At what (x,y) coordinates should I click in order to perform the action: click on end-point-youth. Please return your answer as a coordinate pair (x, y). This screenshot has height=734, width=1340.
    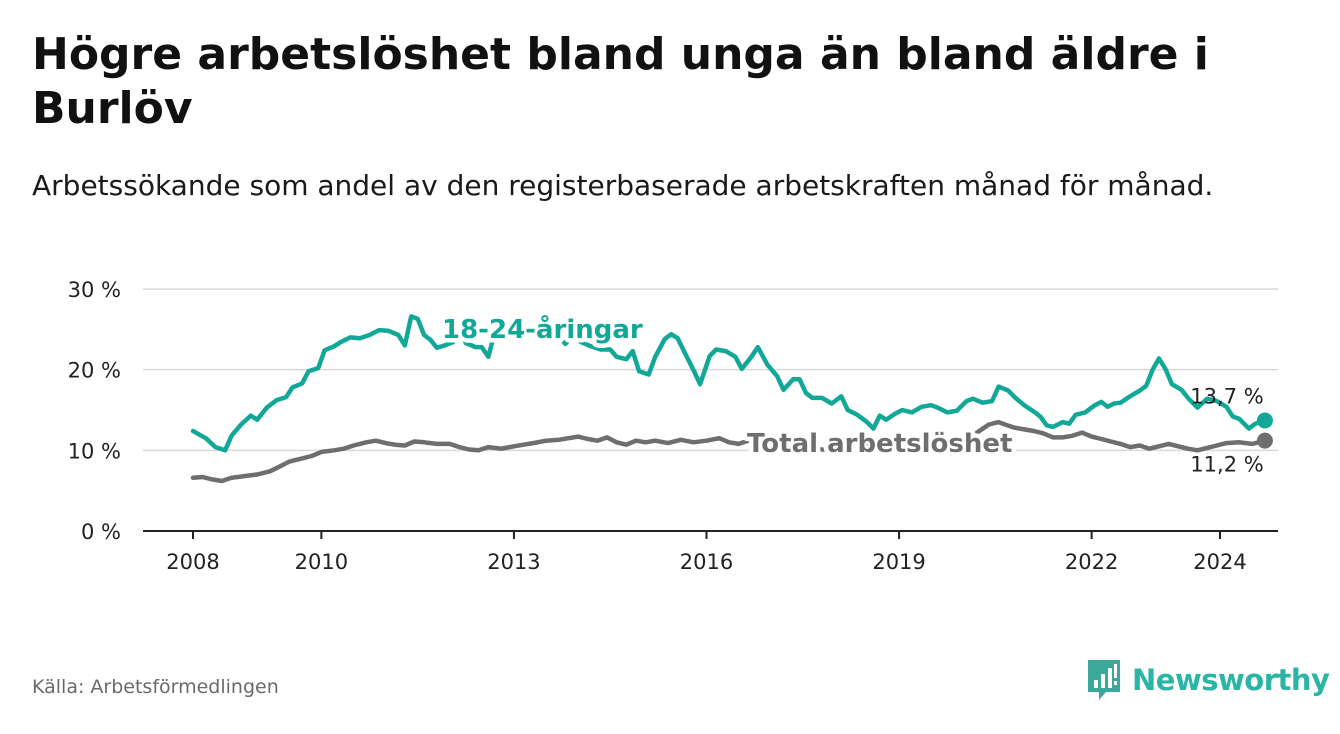
    Looking at the image, I should click on (1264, 420).